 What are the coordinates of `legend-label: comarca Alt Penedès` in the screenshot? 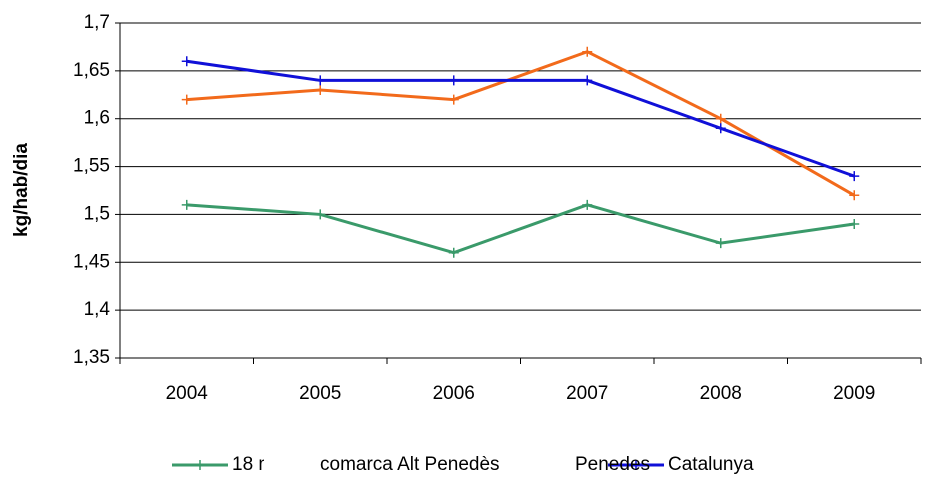 It's located at (410, 464).